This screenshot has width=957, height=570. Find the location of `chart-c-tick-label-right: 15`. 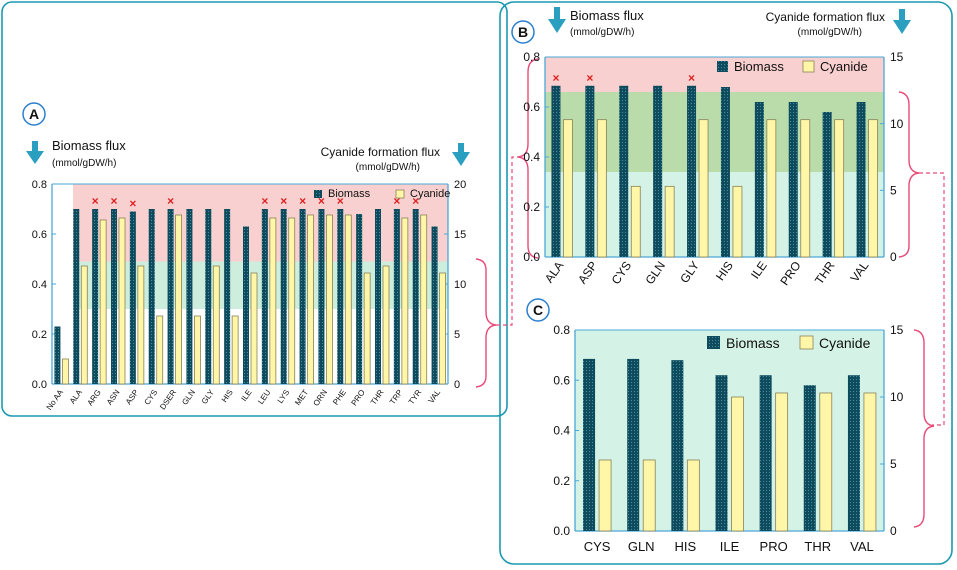

chart-c-tick-label-right: 15 is located at coordinates (897, 330).